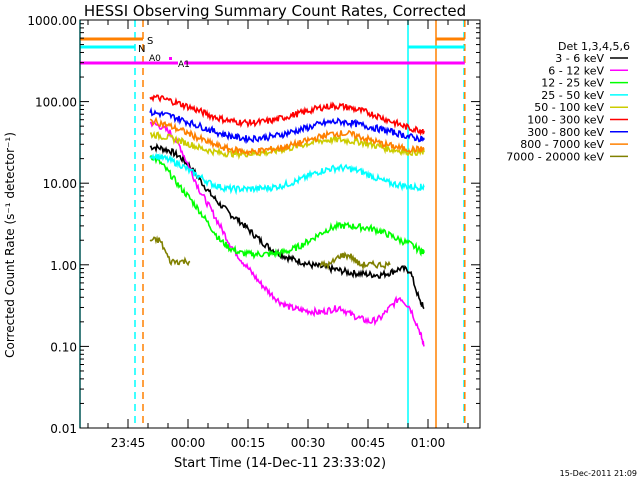 This screenshot has width=640, height=480. Describe the element at coordinates (565, 132) in the screenshot. I see `legend-label: 300 - 800 keV` at that location.